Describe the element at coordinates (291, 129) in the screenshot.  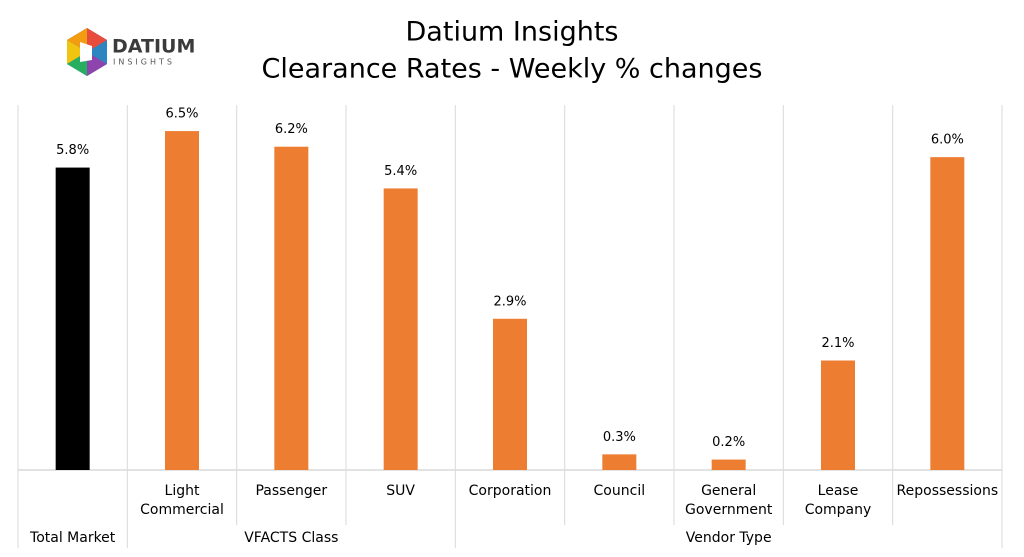
I see `value-label: 6.2%` at that location.